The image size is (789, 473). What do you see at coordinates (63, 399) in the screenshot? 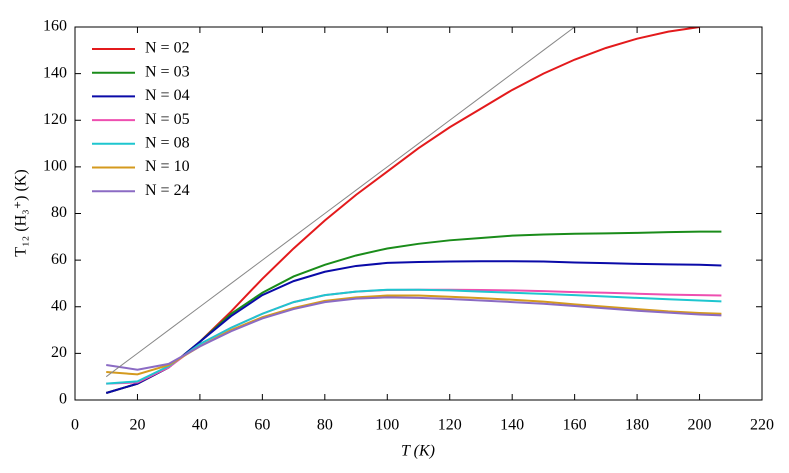
I see `y-tick-label: 0` at bounding box center [63, 399].